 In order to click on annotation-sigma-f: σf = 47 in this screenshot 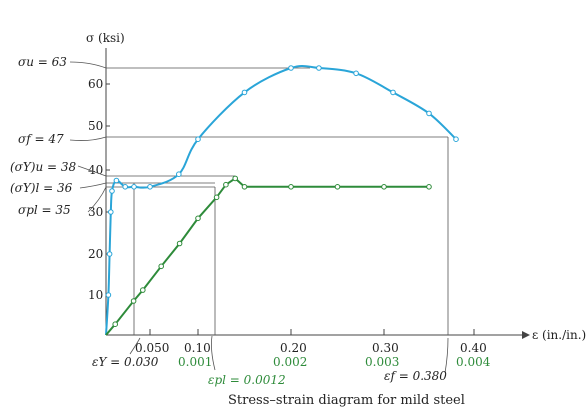, I will do `click(41, 139)`.